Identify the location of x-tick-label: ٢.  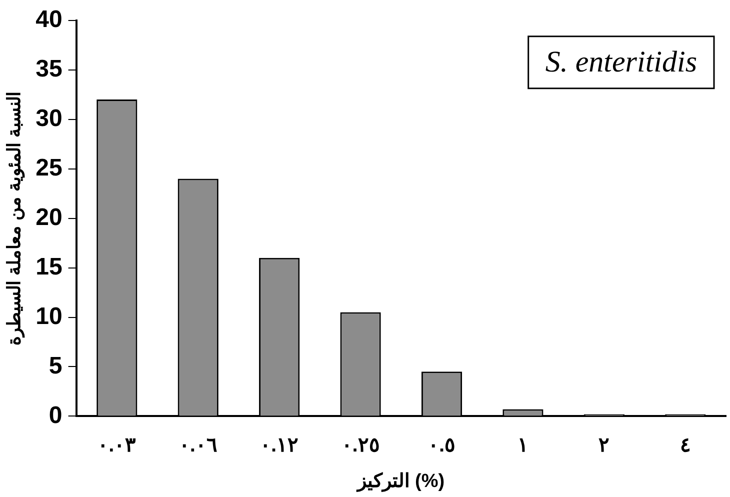
(604, 445).